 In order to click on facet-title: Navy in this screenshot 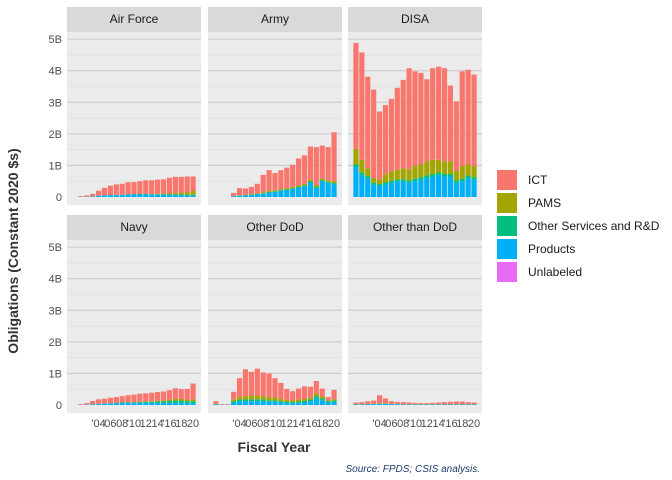, I will do `click(133, 227)`.